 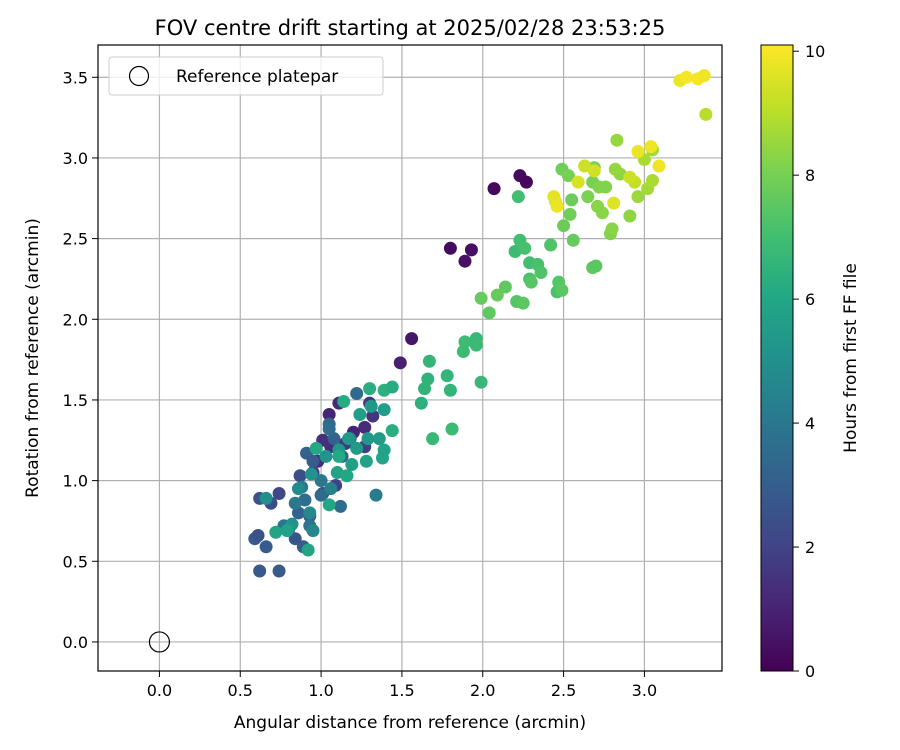 I want to click on colorbar: 0 2 4 6 8 10 Hours from first FF file, so click(x=810, y=361).